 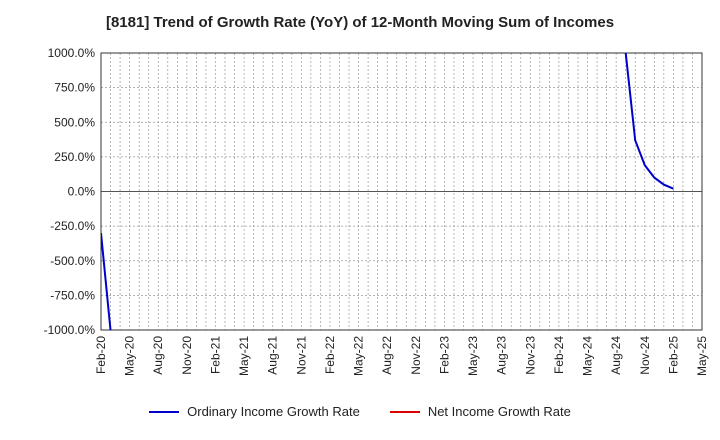 What do you see at coordinates (416, 355) in the screenshot?
I see `x-tick-label: Nov-22` at bounding box center [416, 355].